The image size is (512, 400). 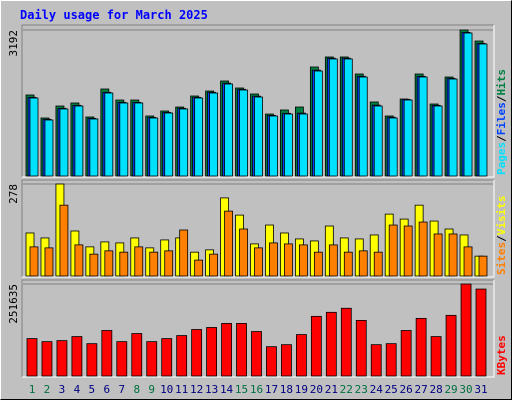 I want to click on x-tick-label: 16, so click(x=256, y=389).